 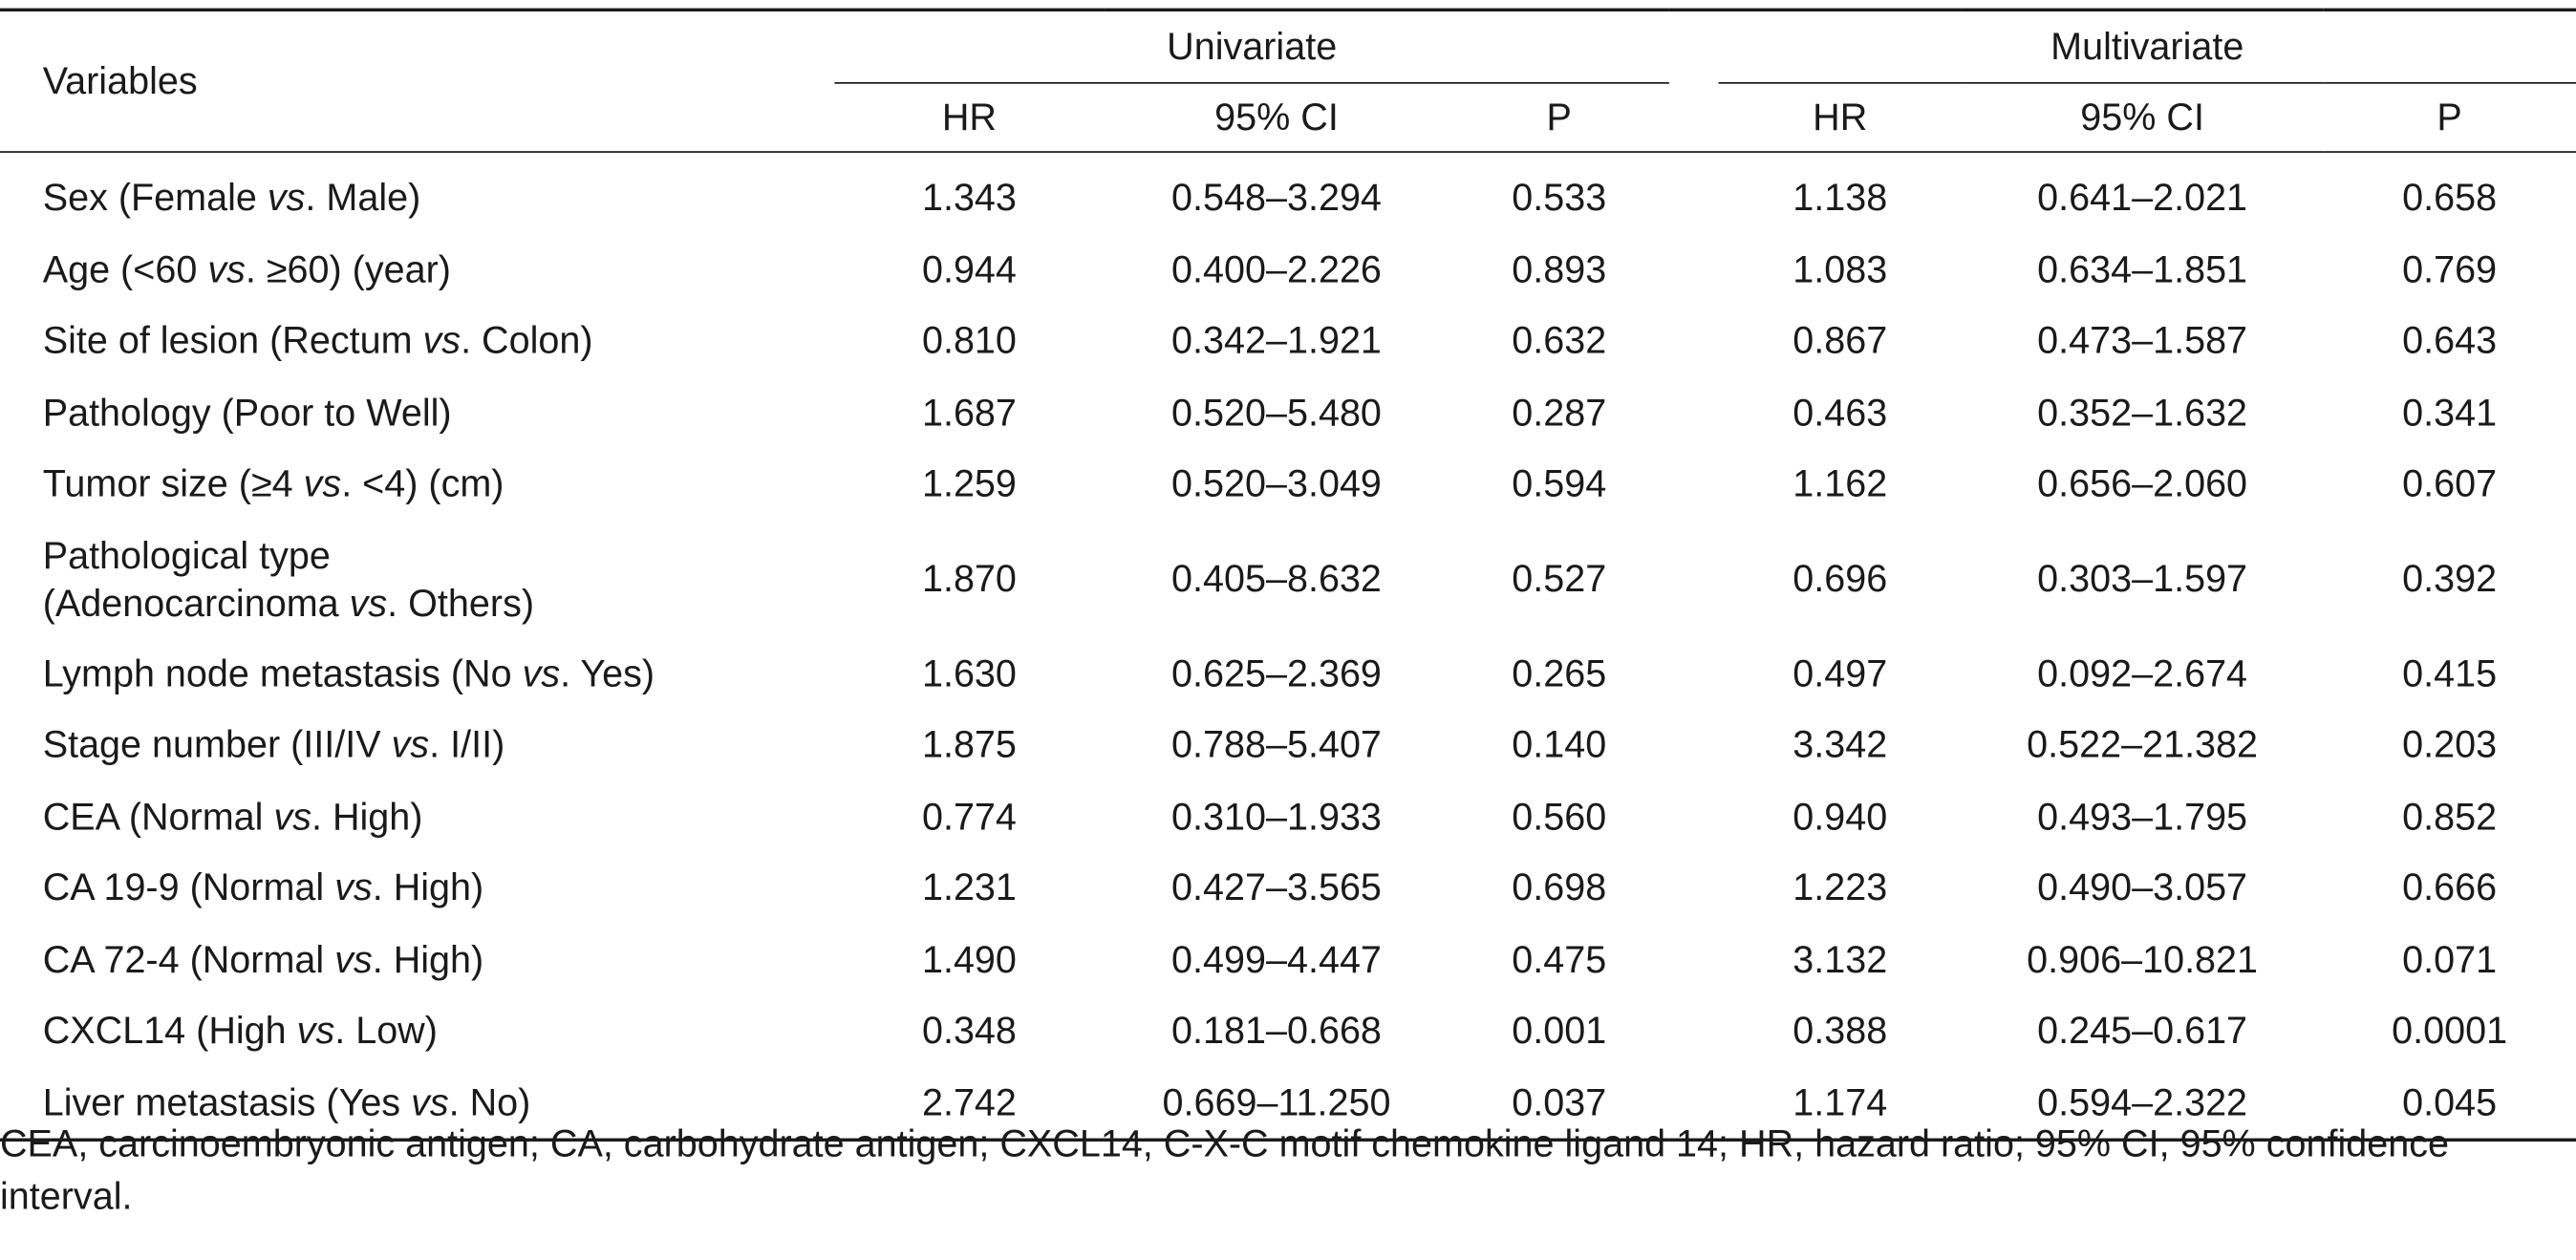 I want to click on multivariate-hr-cell: 1.162, so click(x=1840, y=483).